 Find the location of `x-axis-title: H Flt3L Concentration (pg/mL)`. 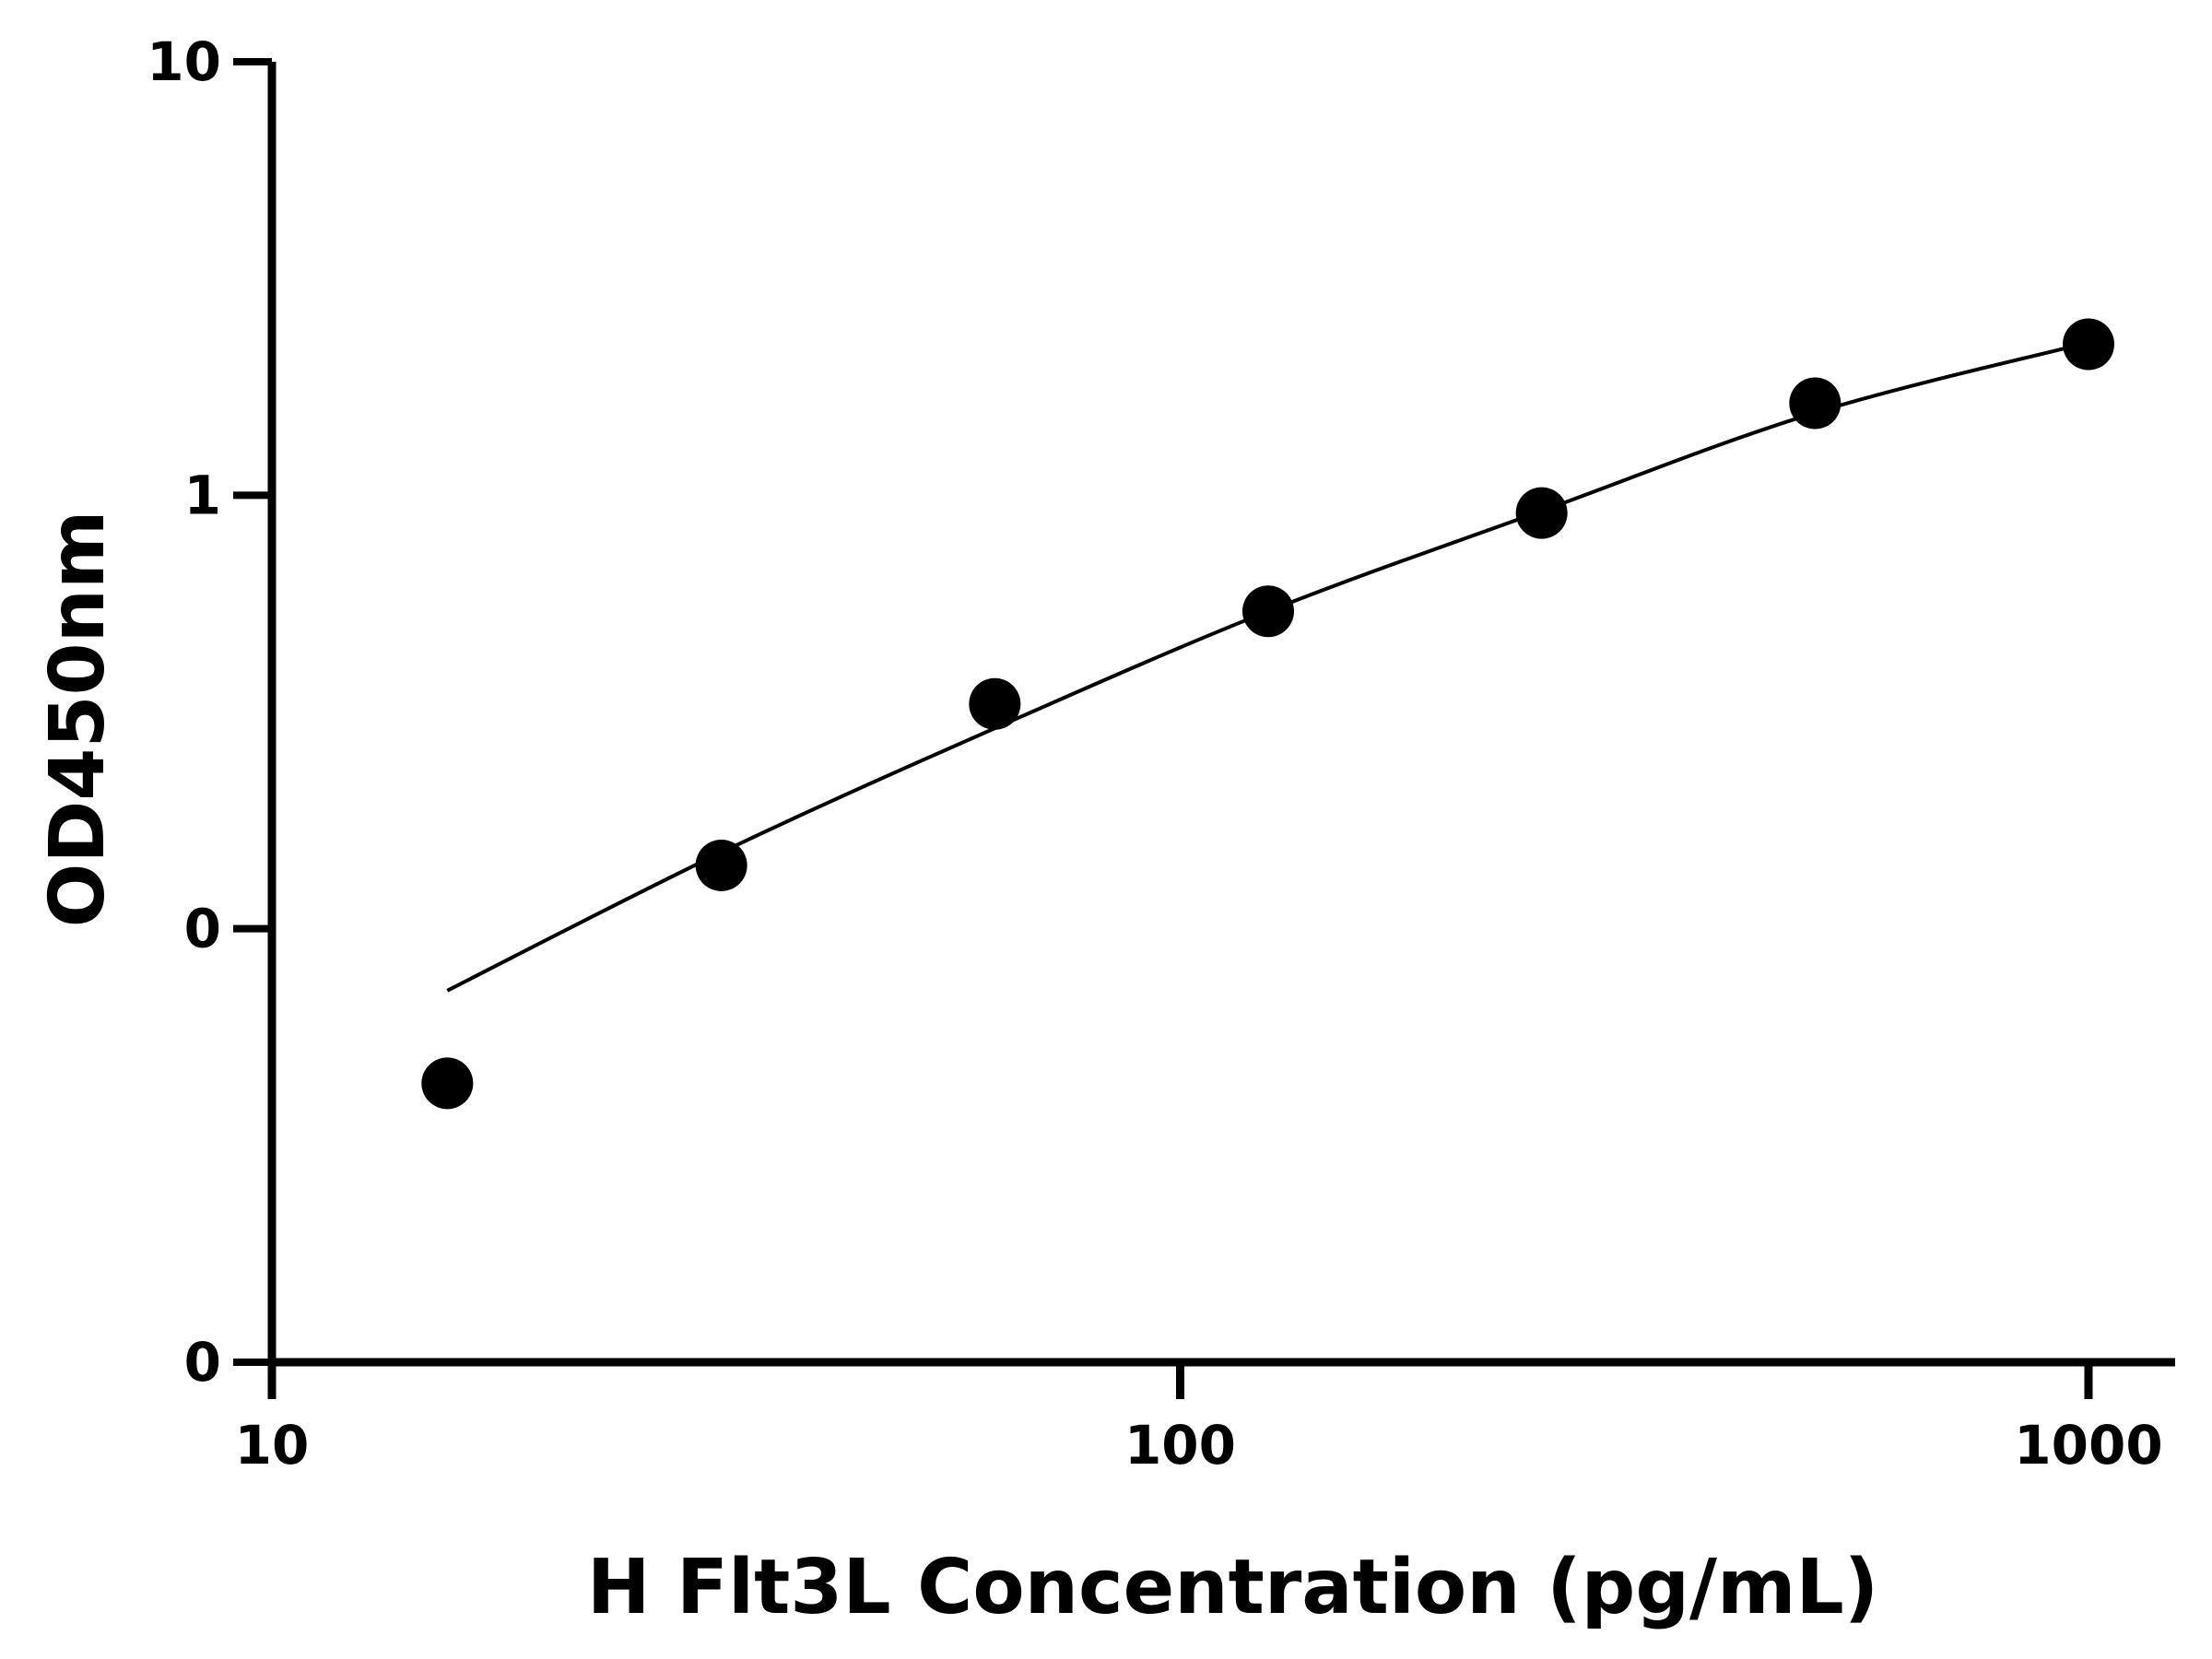

x-axis-title: H Flt3L Concentration (pg/mL) is located at coordinates (1232, 1587).